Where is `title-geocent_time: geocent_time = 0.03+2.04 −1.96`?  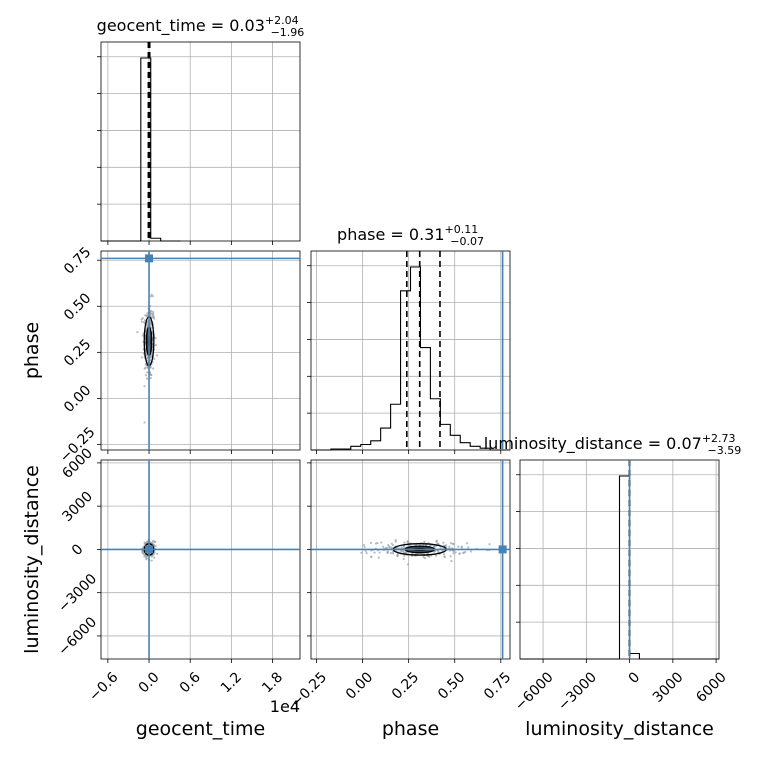 title-geocent_time: geocent_time = 0.03+2.04 −1.96 is located at coordinates (201, 26).